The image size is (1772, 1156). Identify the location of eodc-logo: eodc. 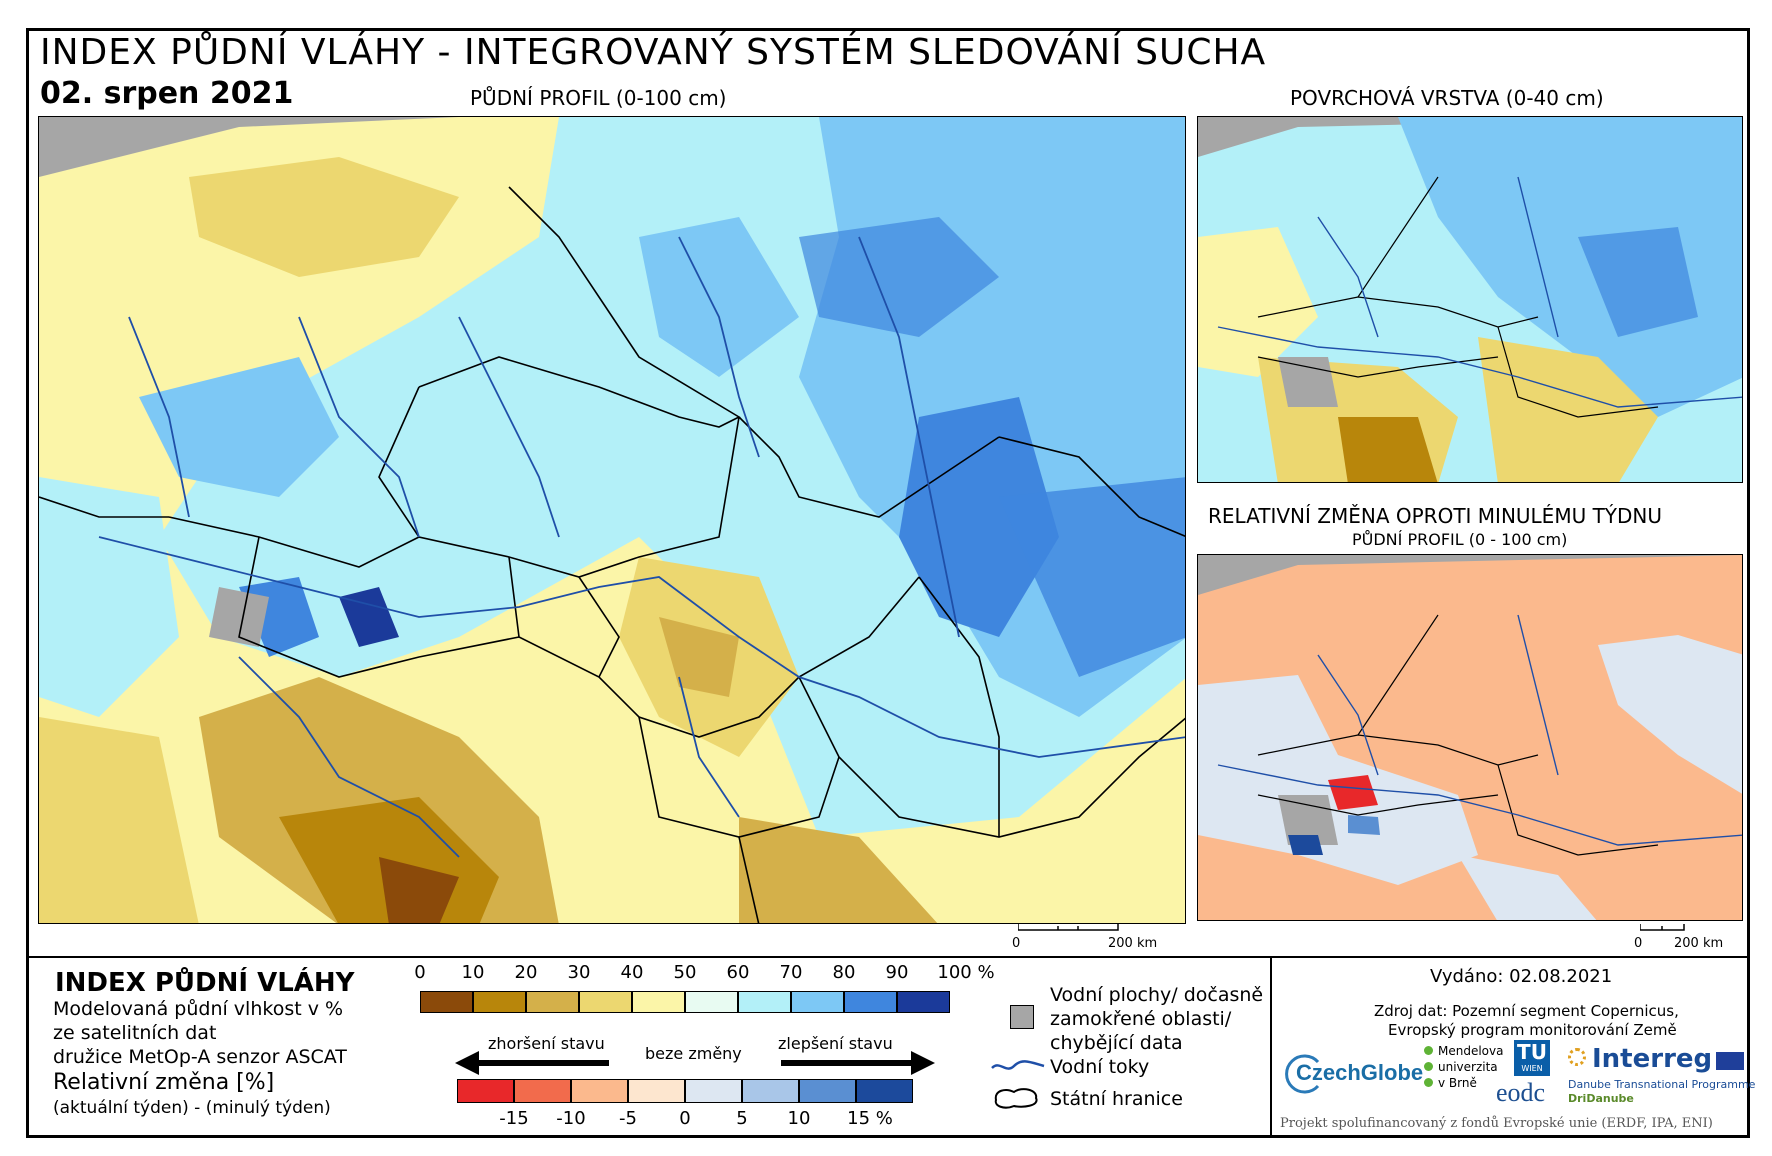
(1521, 1092).